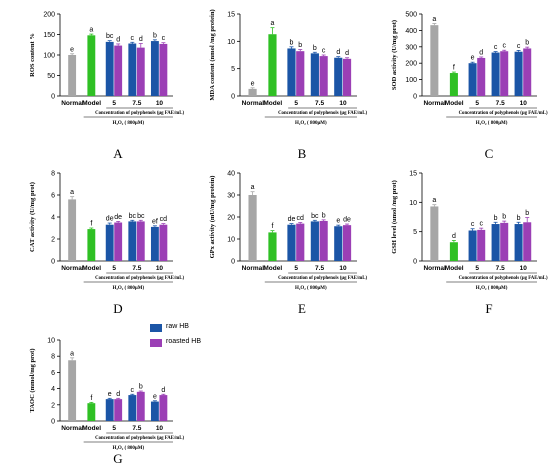  Describe the element at coordinates (411, 15) in the screenshot. I see `y-tick-label: 500` at that location.